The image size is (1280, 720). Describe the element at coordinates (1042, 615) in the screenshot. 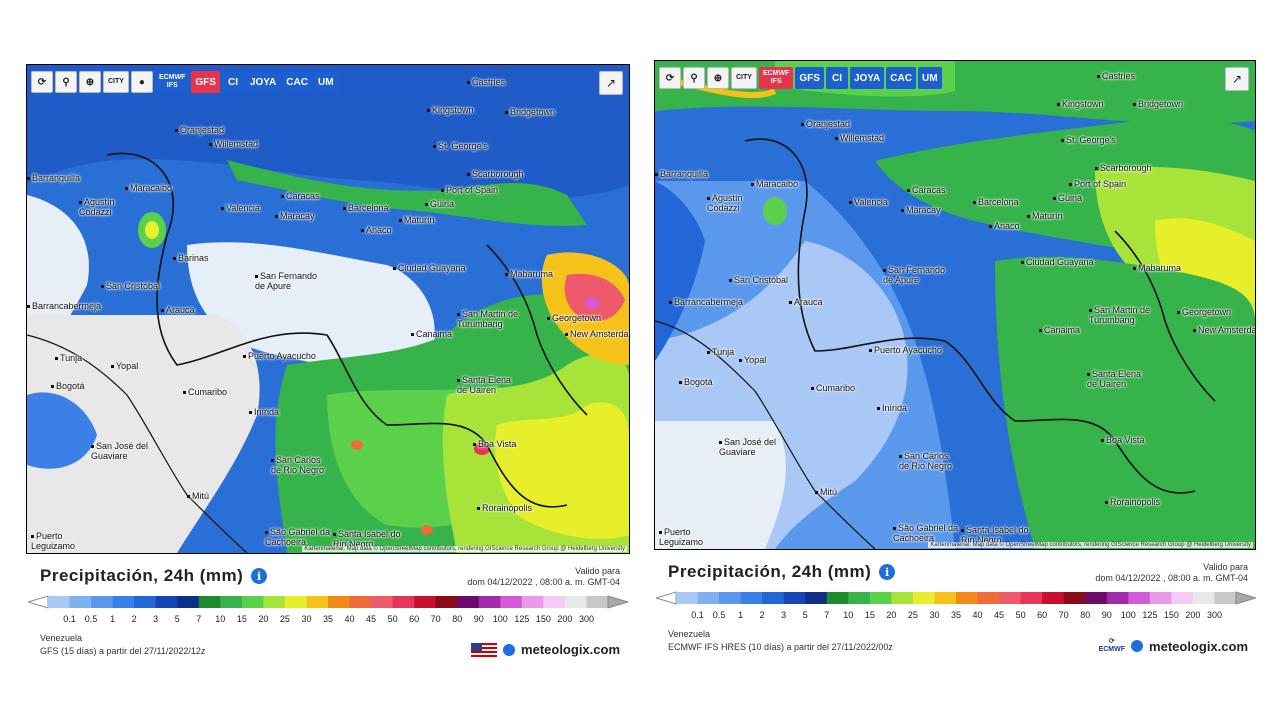

I see `scale-tick-label: 60` at that location.